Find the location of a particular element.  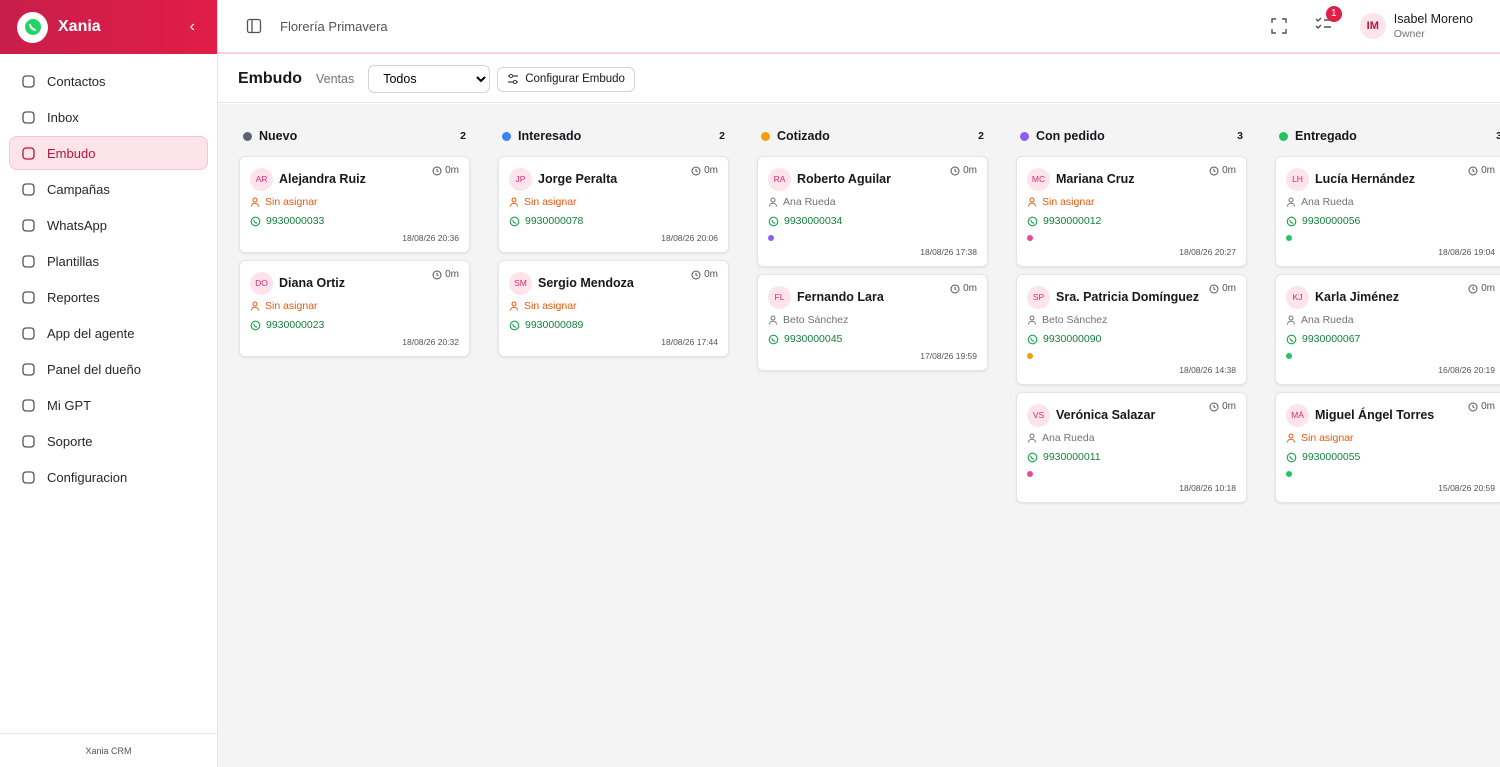

assignee: Ana Rueda is located at coordinates (809, 202).